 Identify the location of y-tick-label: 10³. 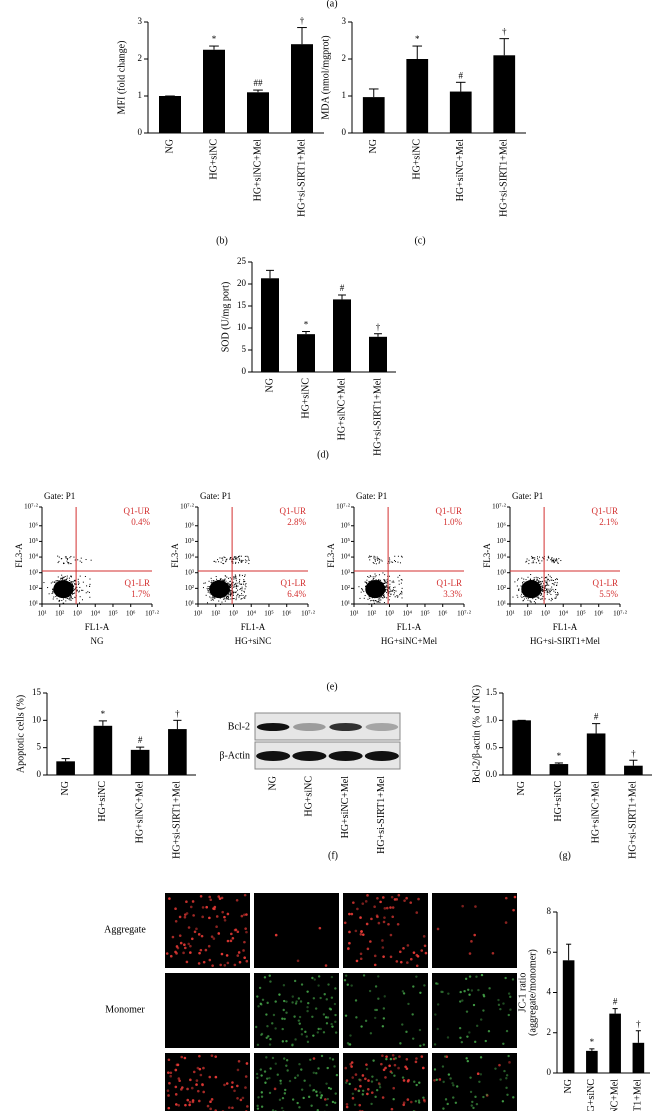
(33, 572).